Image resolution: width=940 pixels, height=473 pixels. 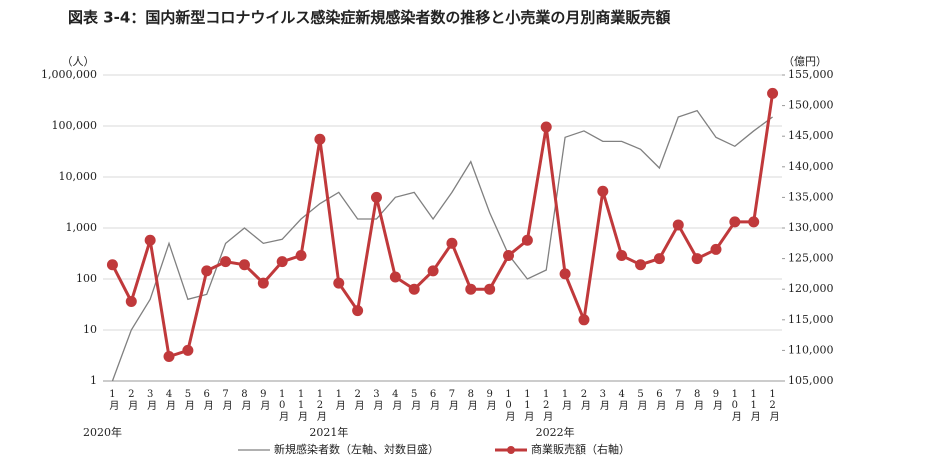 I want to click on y-tick-label: 1,000,000, so click(x=69, y=74).